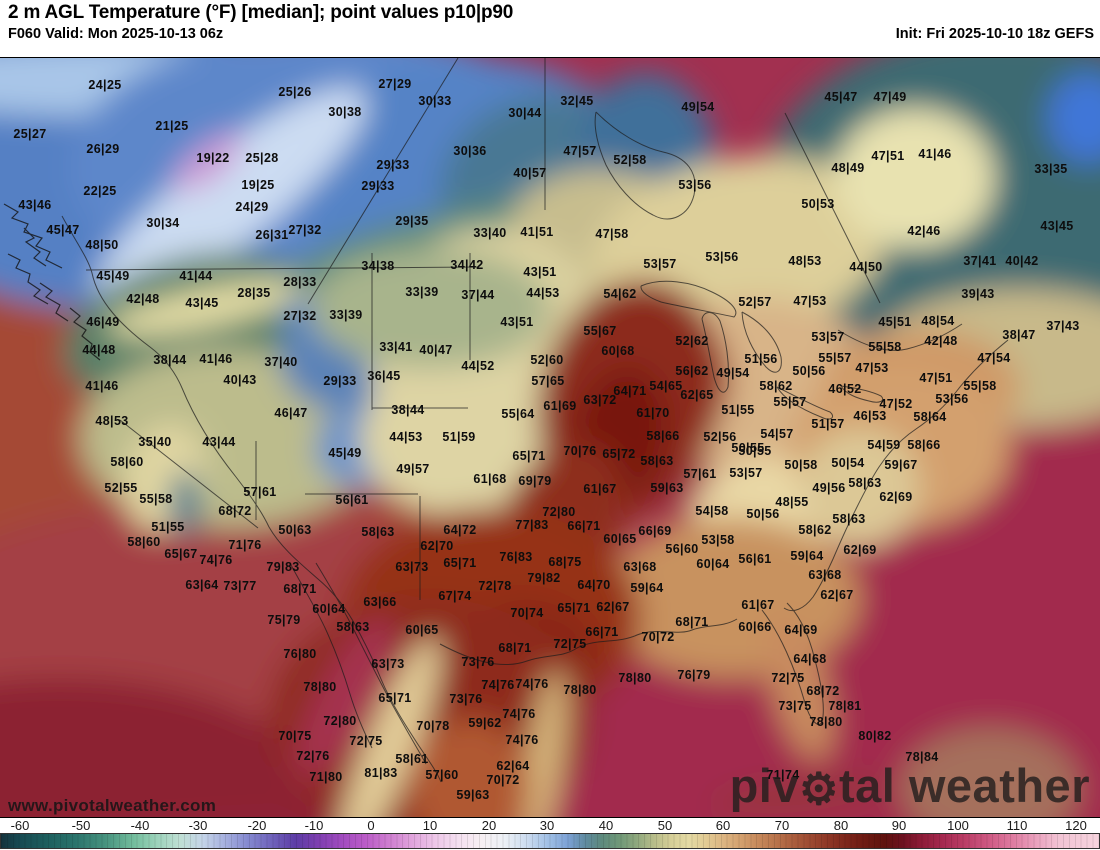 The image size is (1100, 850). I want to click on point-value: 70|75, so click(295, 736).